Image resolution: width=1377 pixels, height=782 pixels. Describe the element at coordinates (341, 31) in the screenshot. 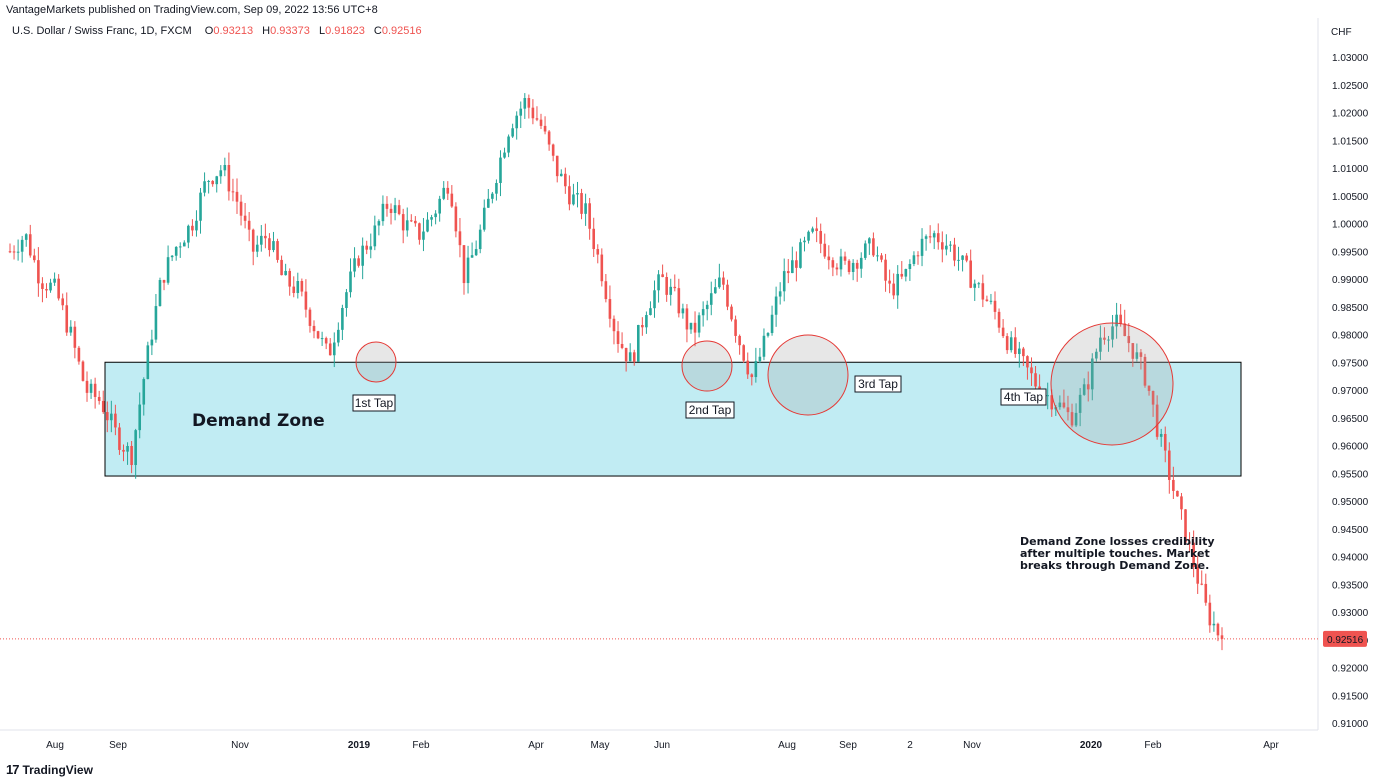

I see `ohlc-low: L0.91823` at that location.